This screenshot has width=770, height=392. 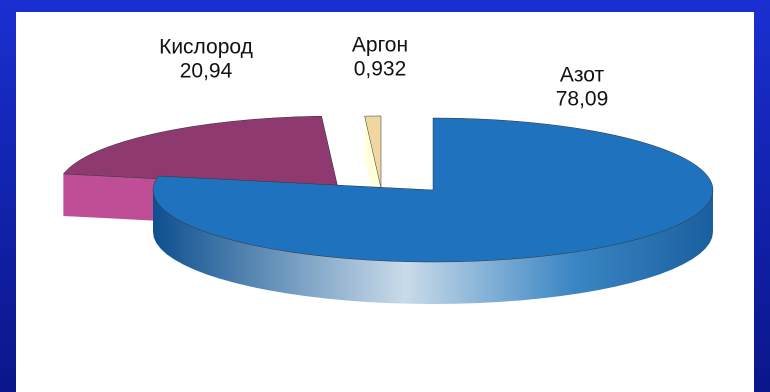 What do you see at coordinates (206, 71) in the screenshot?
I see `slice-value-label: 20,94` at bounding box center [206, 71].